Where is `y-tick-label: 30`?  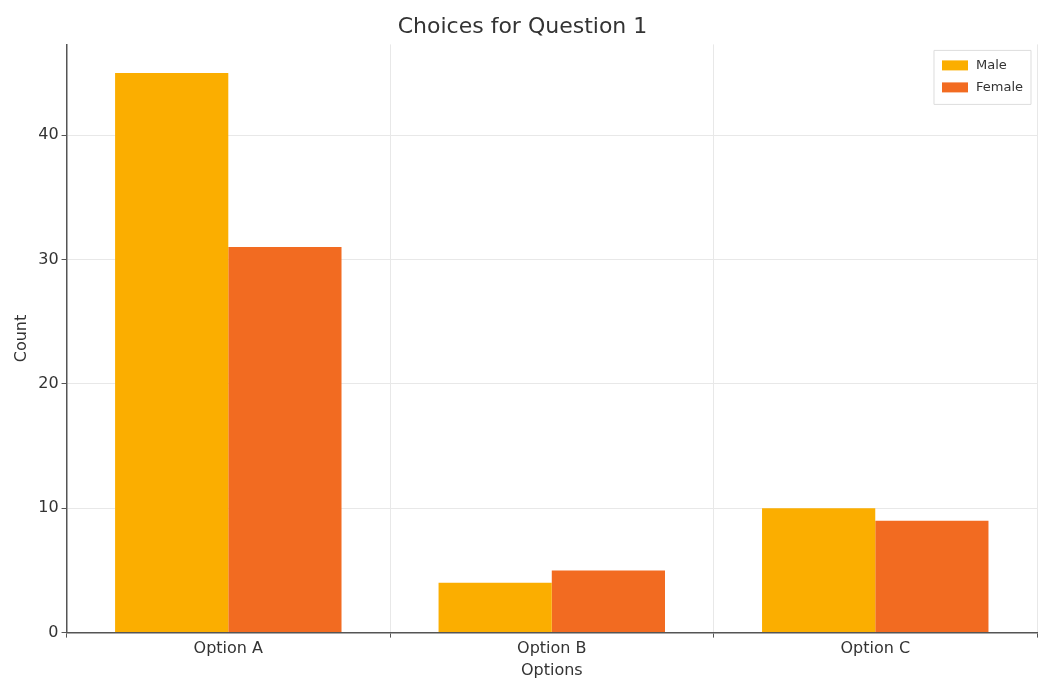 y-tick-label: 30 is located at coordinates (48, 258).